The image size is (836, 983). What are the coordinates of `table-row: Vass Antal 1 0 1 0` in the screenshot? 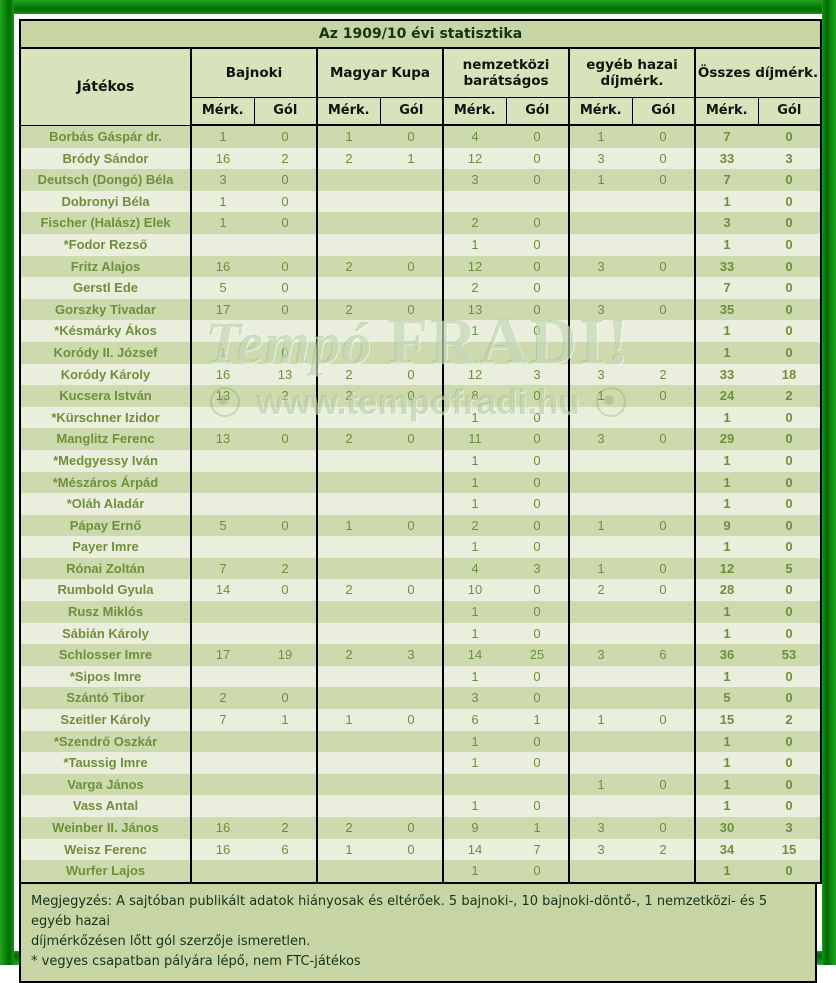 It's located at (421, 806).